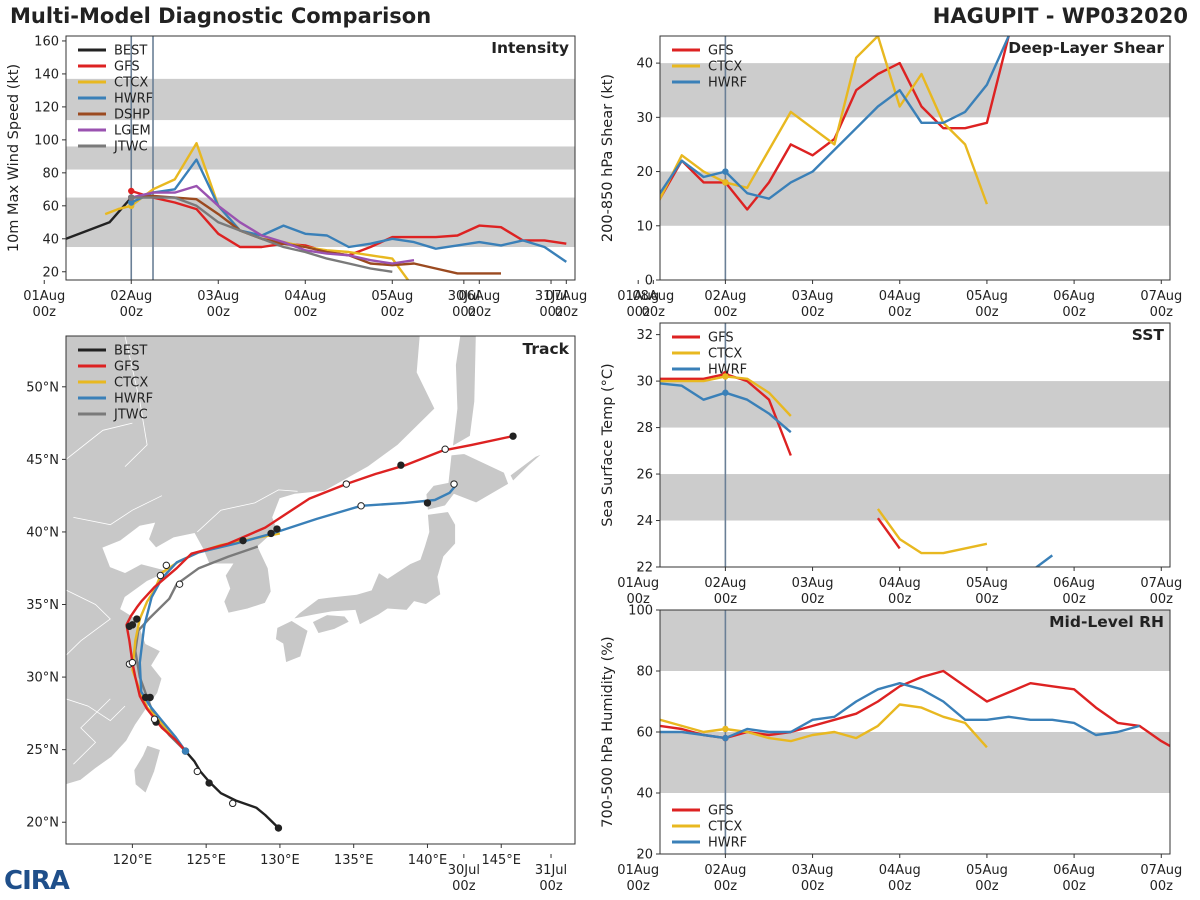  What do you see at coordinates (639, 599) in the screenshot?
I see `xtick-label-sst: 00z` at bounding box center [639, 599].